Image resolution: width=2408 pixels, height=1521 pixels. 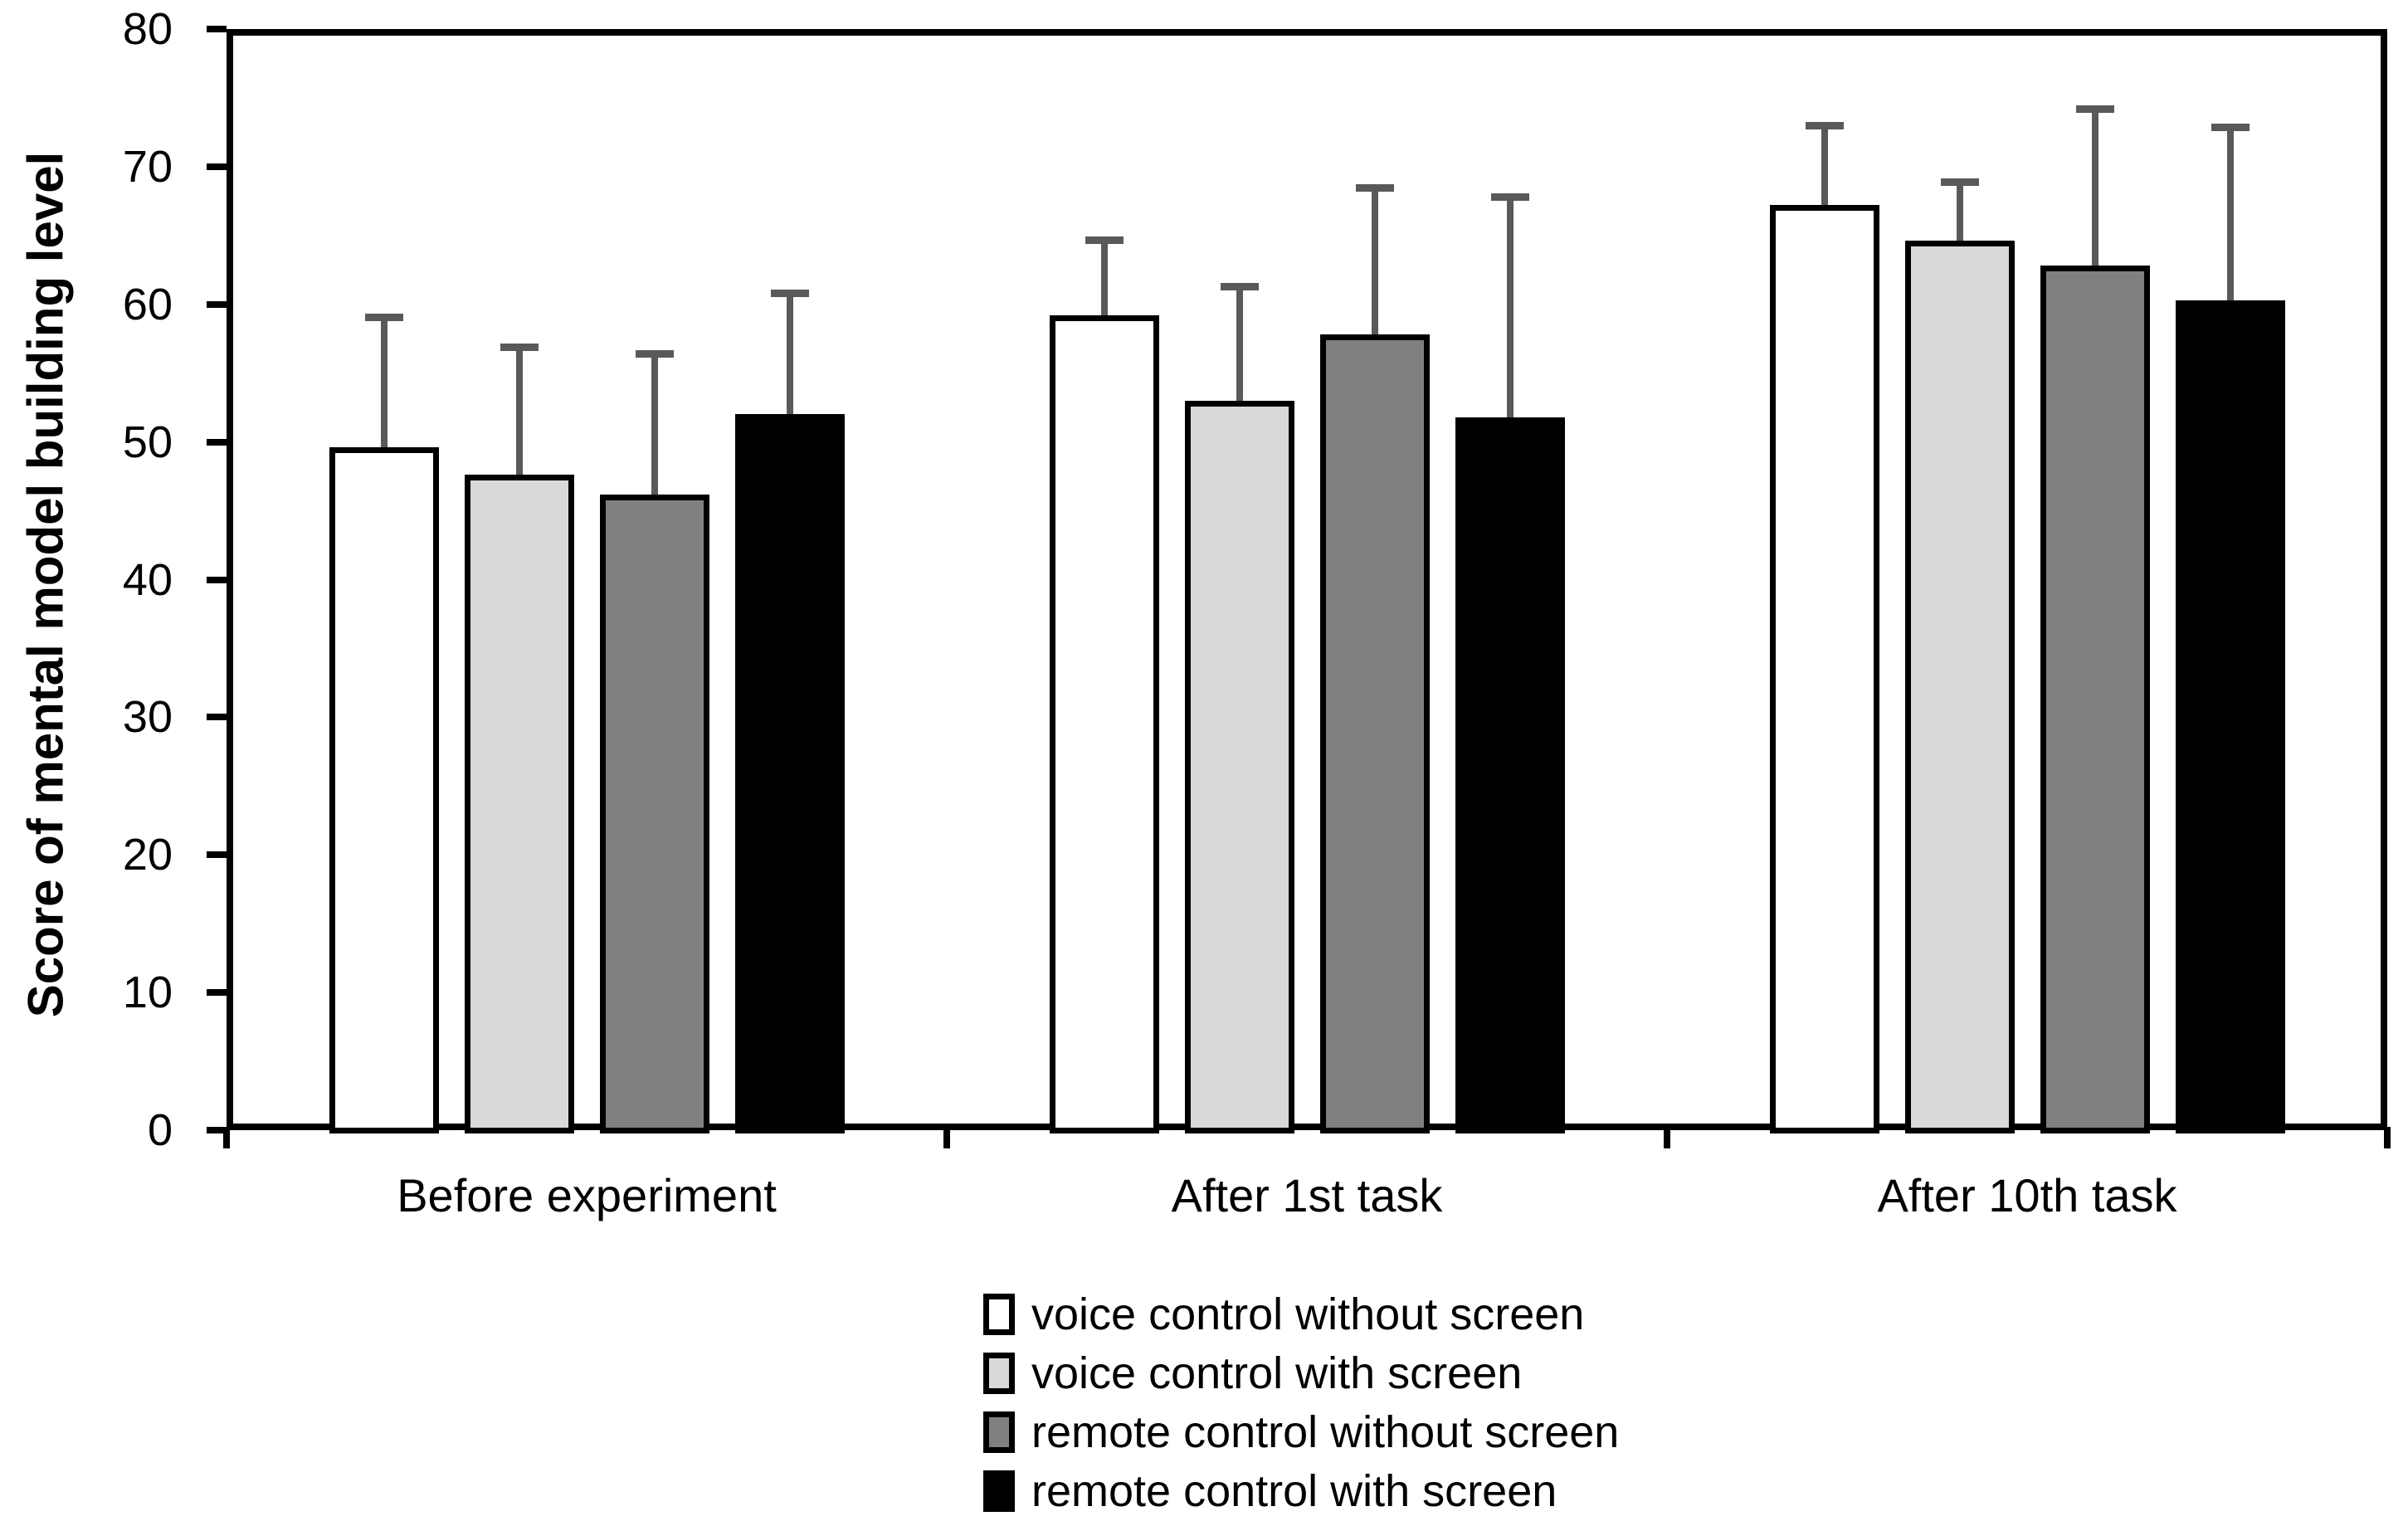 What do you see at coordinates (147, 166) in the screenshot?
I see `y-tick-label: 70` at bounding box center [147, 166].